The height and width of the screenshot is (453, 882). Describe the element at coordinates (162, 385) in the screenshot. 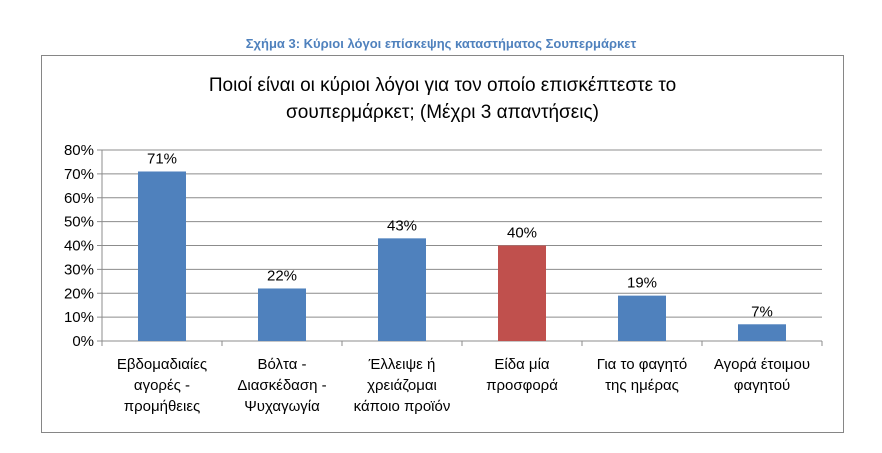

I see `category-label: αγορές -` at that location.